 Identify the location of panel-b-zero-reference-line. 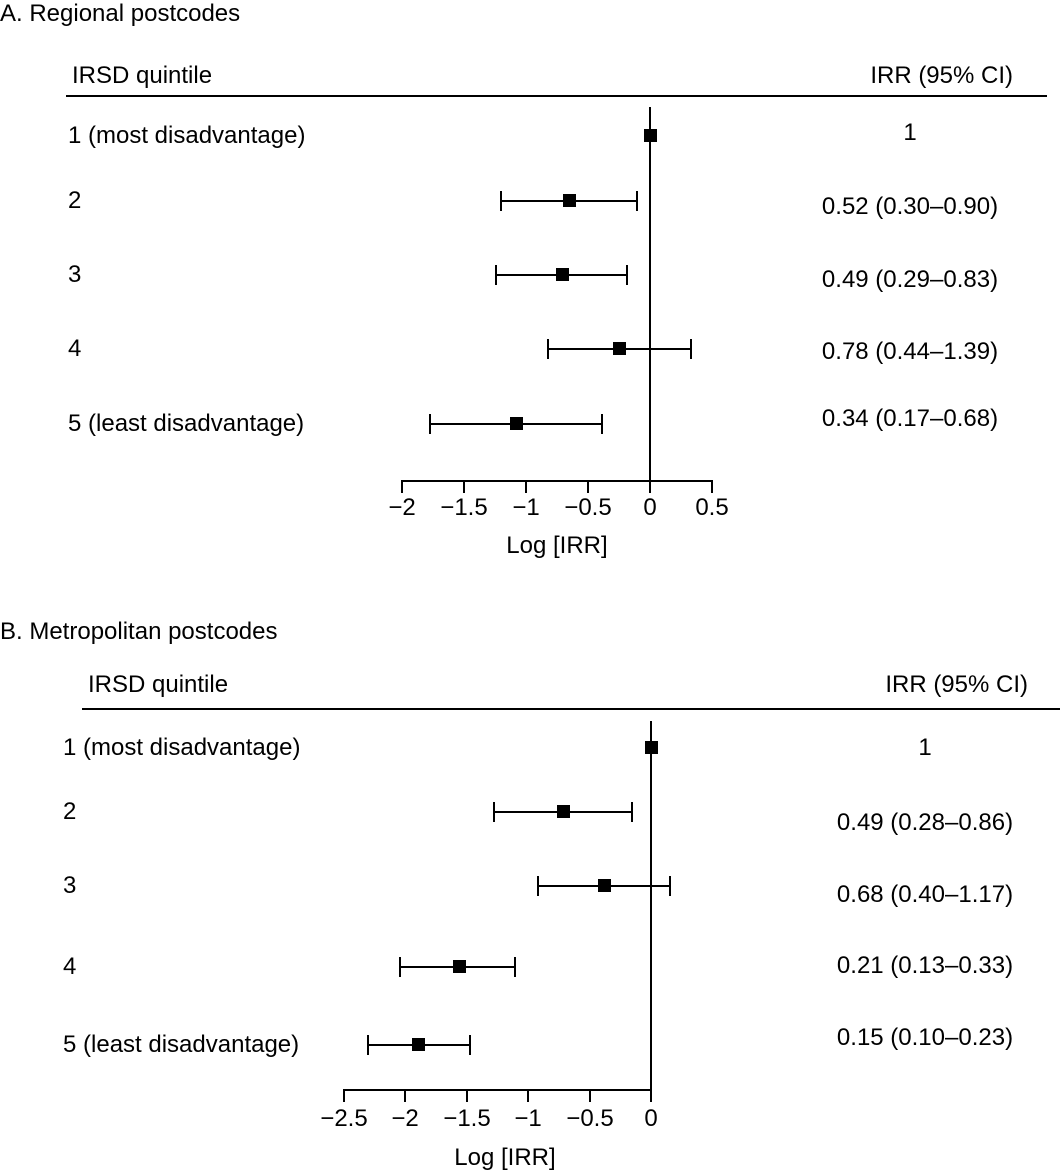
(651, 905).